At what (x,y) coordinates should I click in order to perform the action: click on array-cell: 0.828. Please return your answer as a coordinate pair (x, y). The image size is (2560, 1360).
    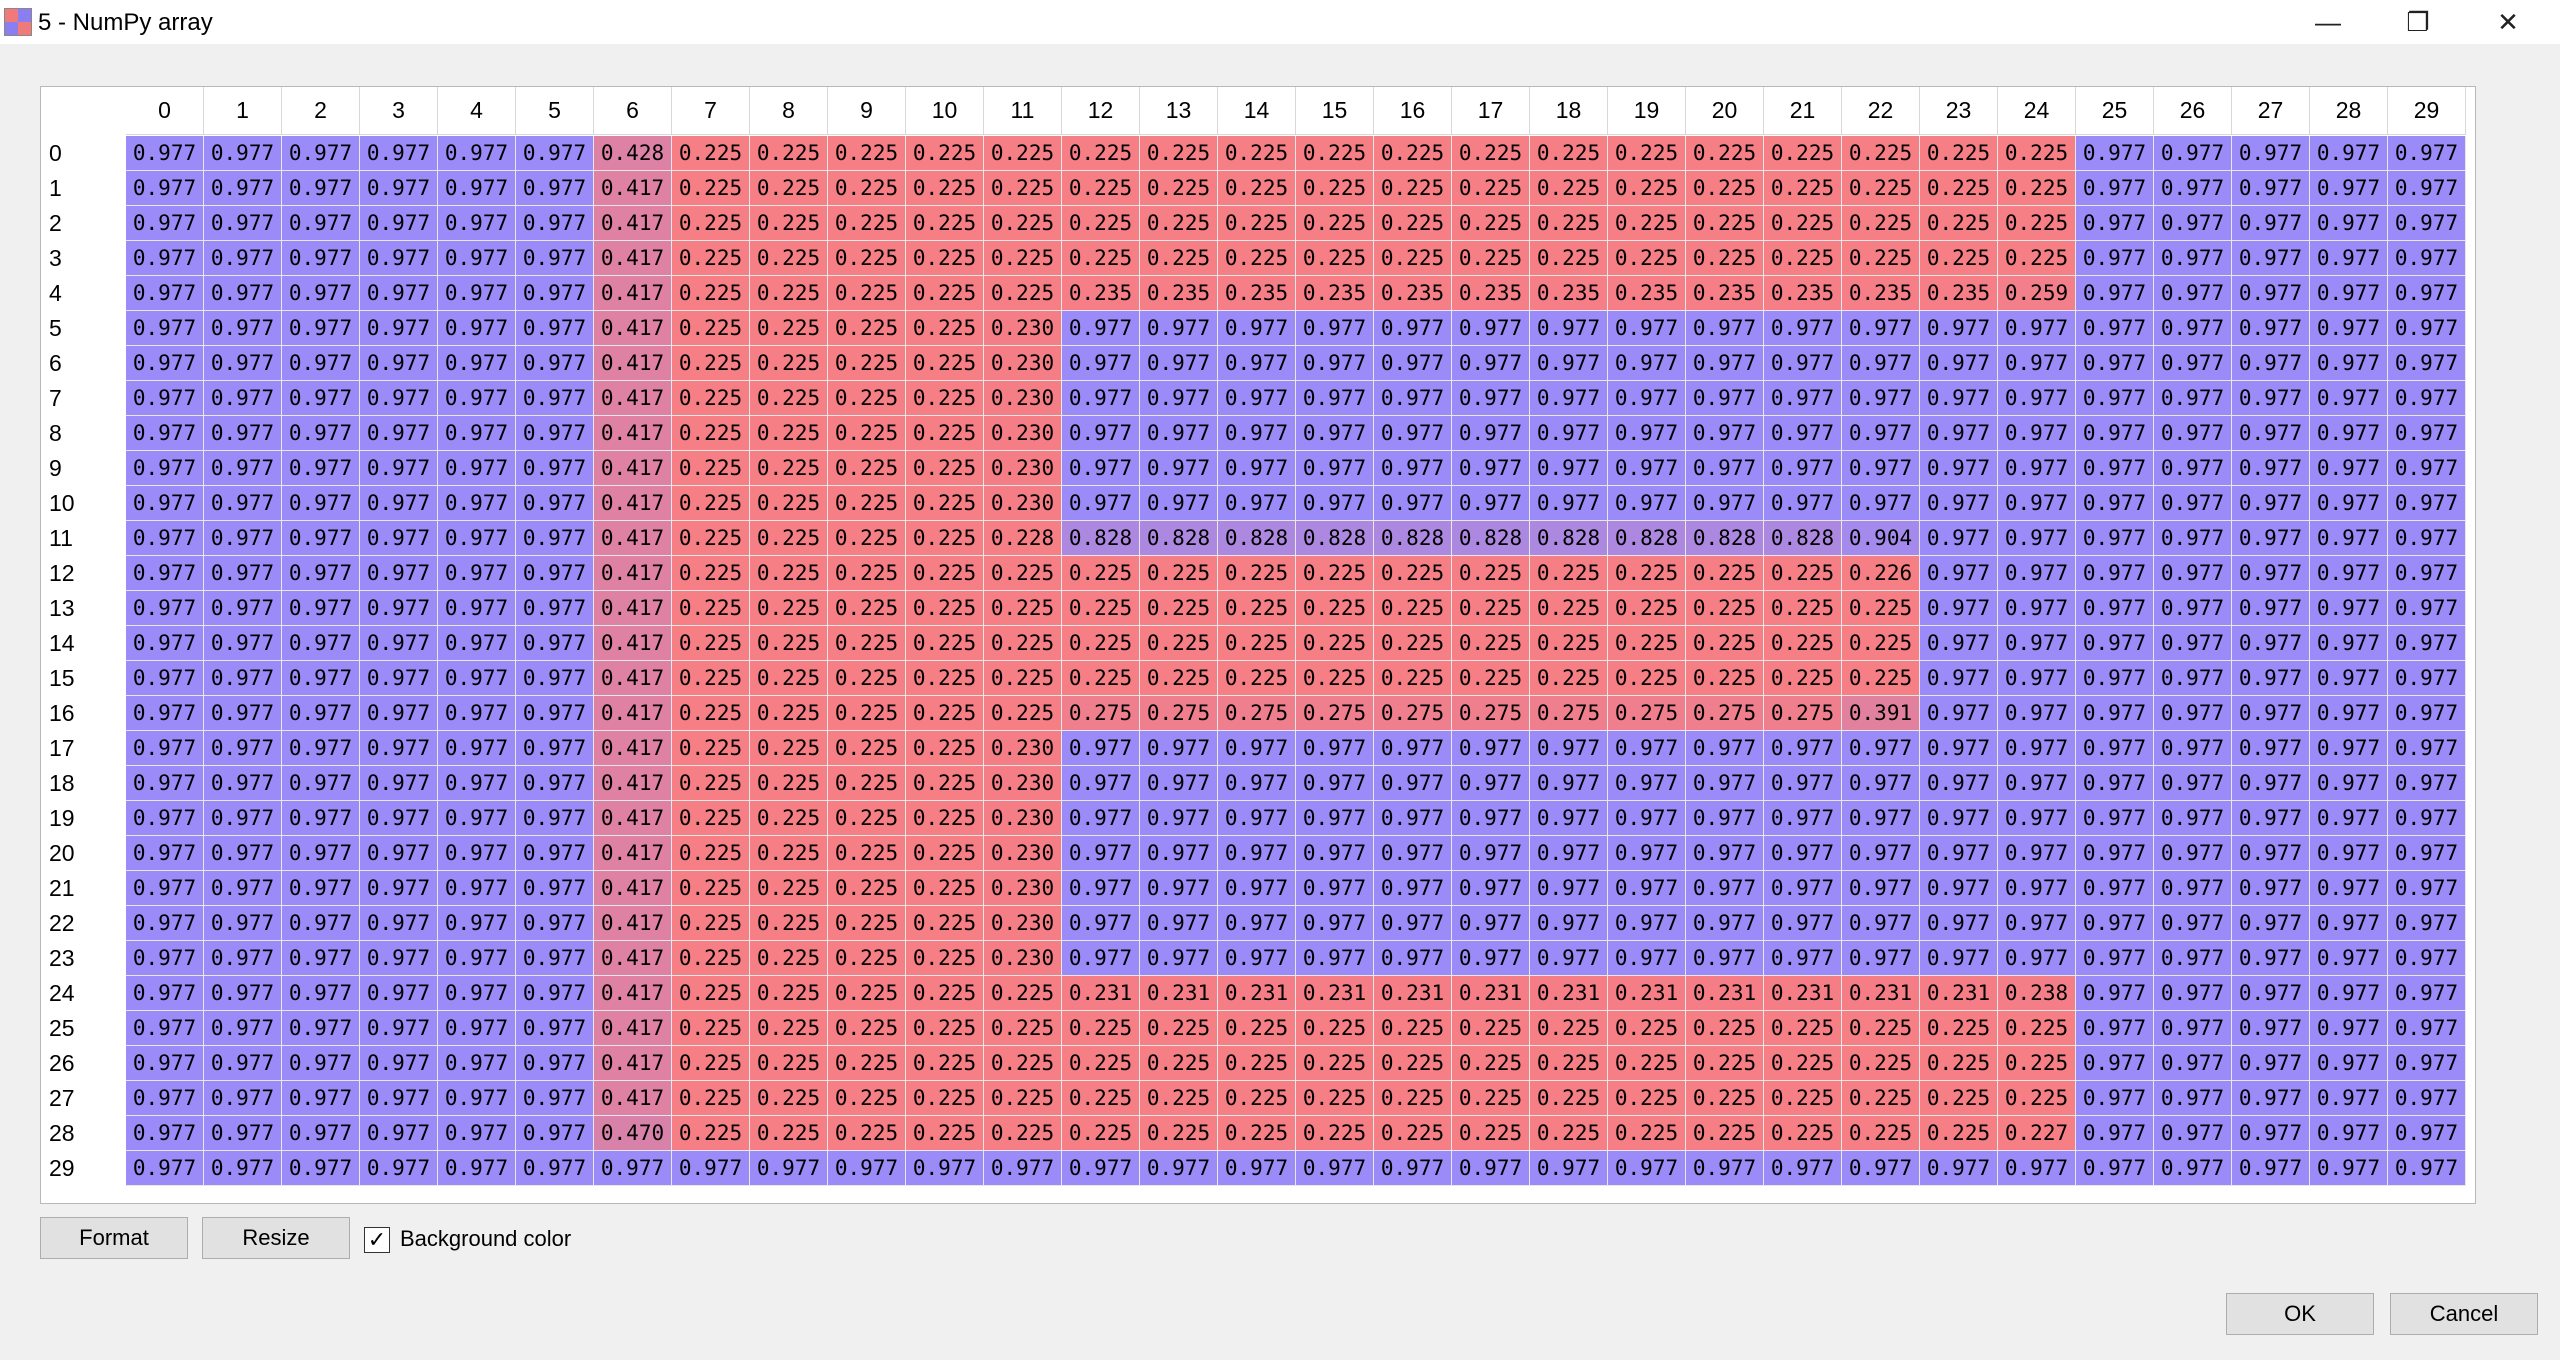
    Looking at the image, I should click on (1257, 538).